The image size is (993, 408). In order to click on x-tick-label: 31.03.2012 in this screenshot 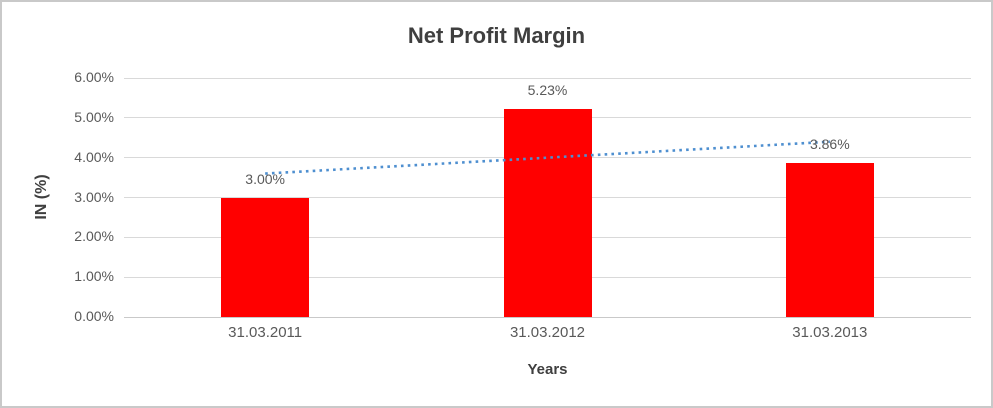, I will do `click(547, 332)`.